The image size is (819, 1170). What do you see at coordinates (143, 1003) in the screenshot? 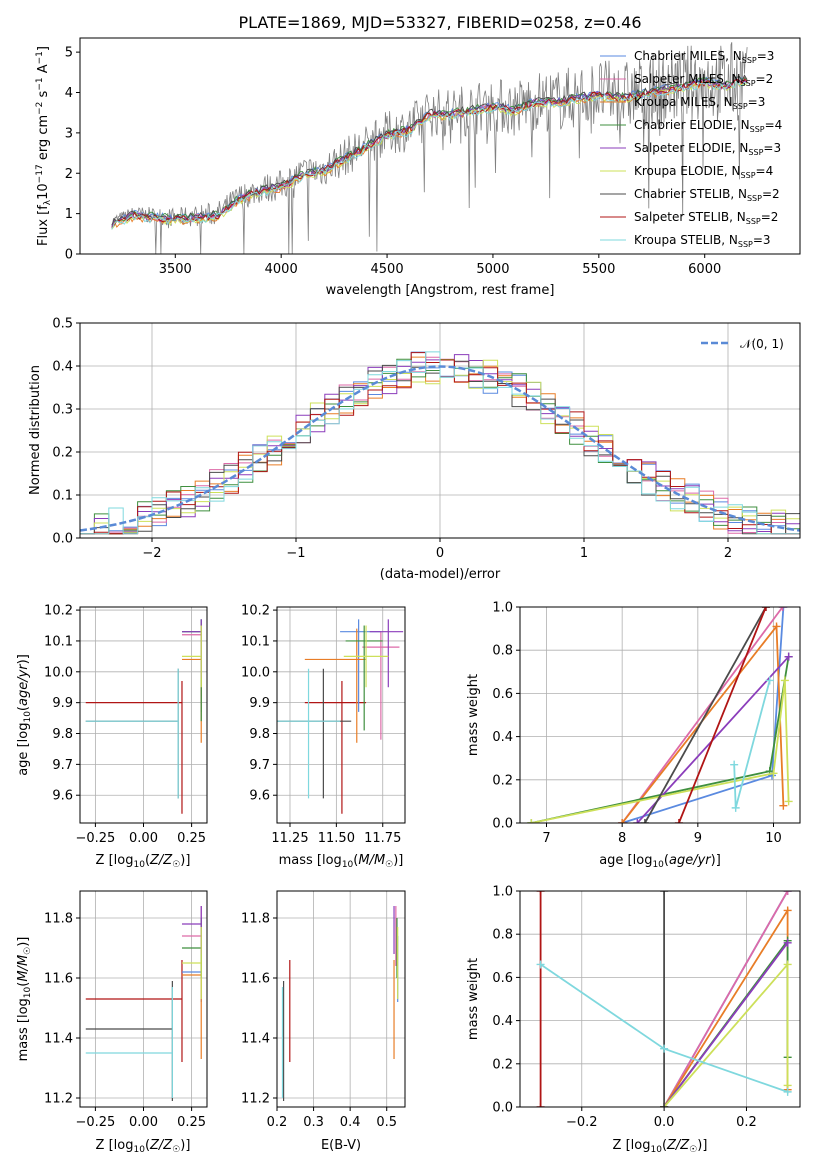
I see `mass-z-plot` at bounding box center [143, 1003].